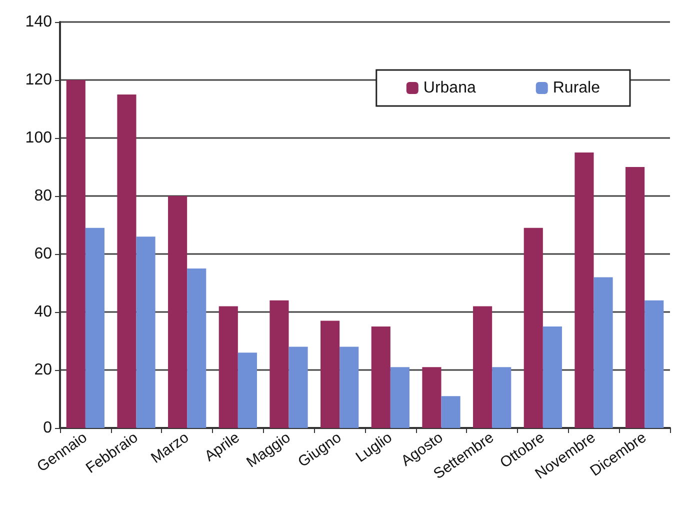 This screenshot has height=513, width=680. What do you see at coordinates (38, 80) in the screenshot?
I see `y-tick-label: 120` at bounding box center [38, 80].